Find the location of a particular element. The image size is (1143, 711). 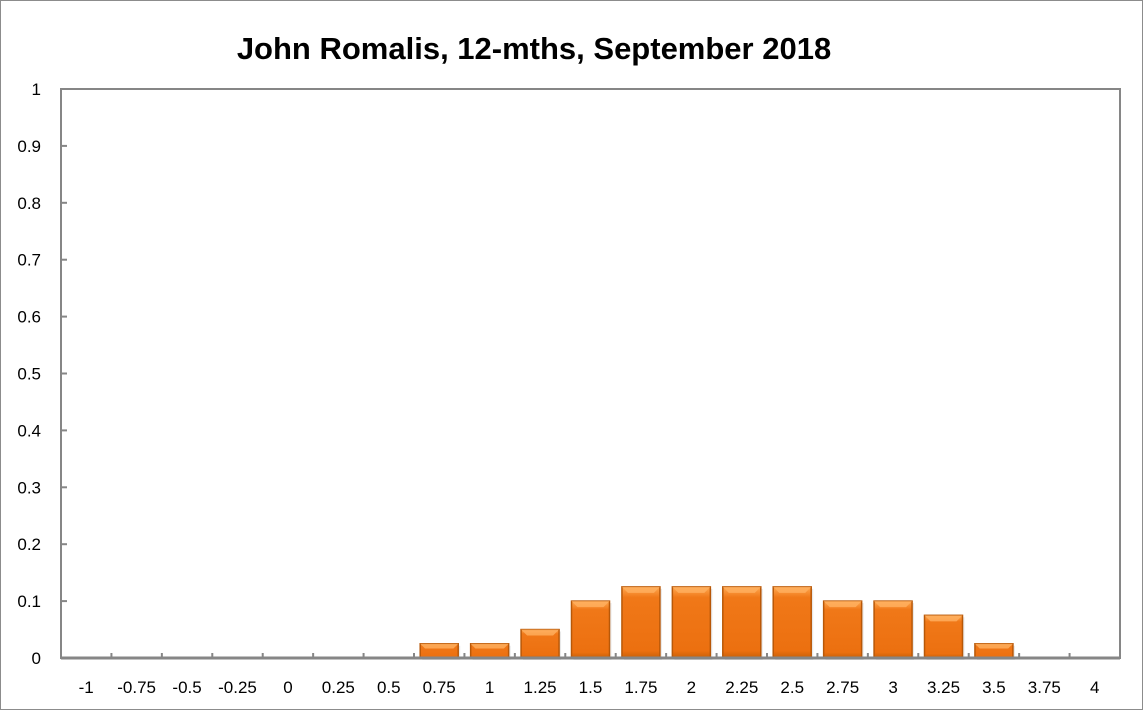

x-tick-label: 3 is located at coordinates (892, 687).